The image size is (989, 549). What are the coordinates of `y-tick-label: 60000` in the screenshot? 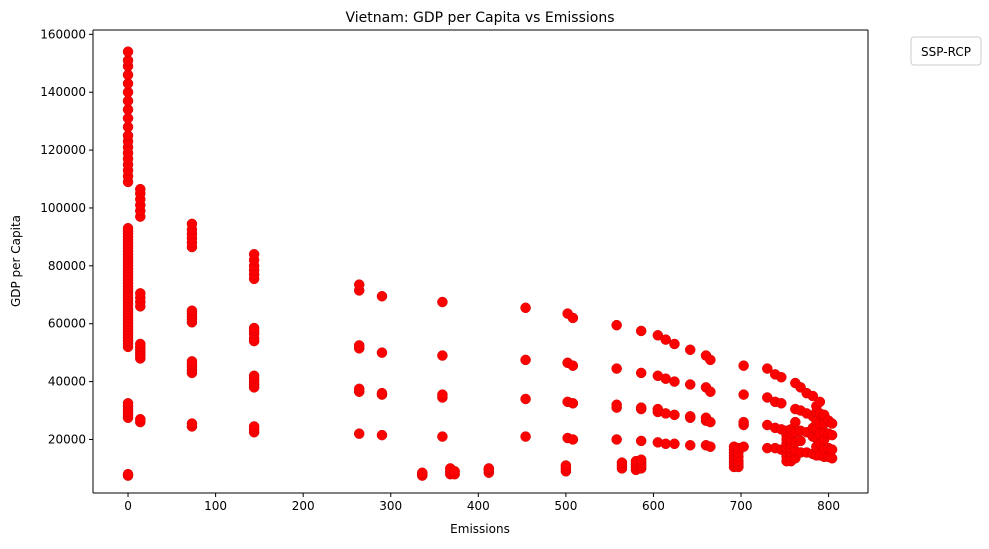 It's located at (67, 324).